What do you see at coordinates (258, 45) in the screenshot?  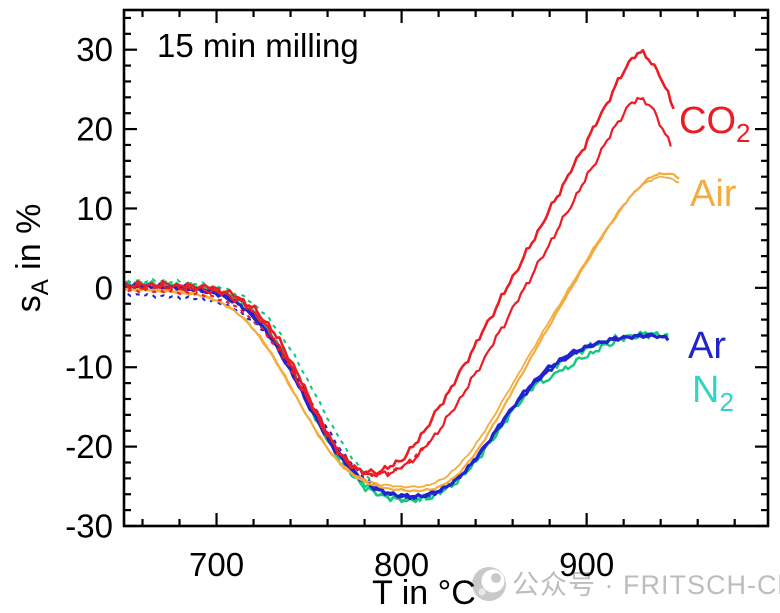 I see `plot-title: 15 min milling` at bounding box center [258, 45].